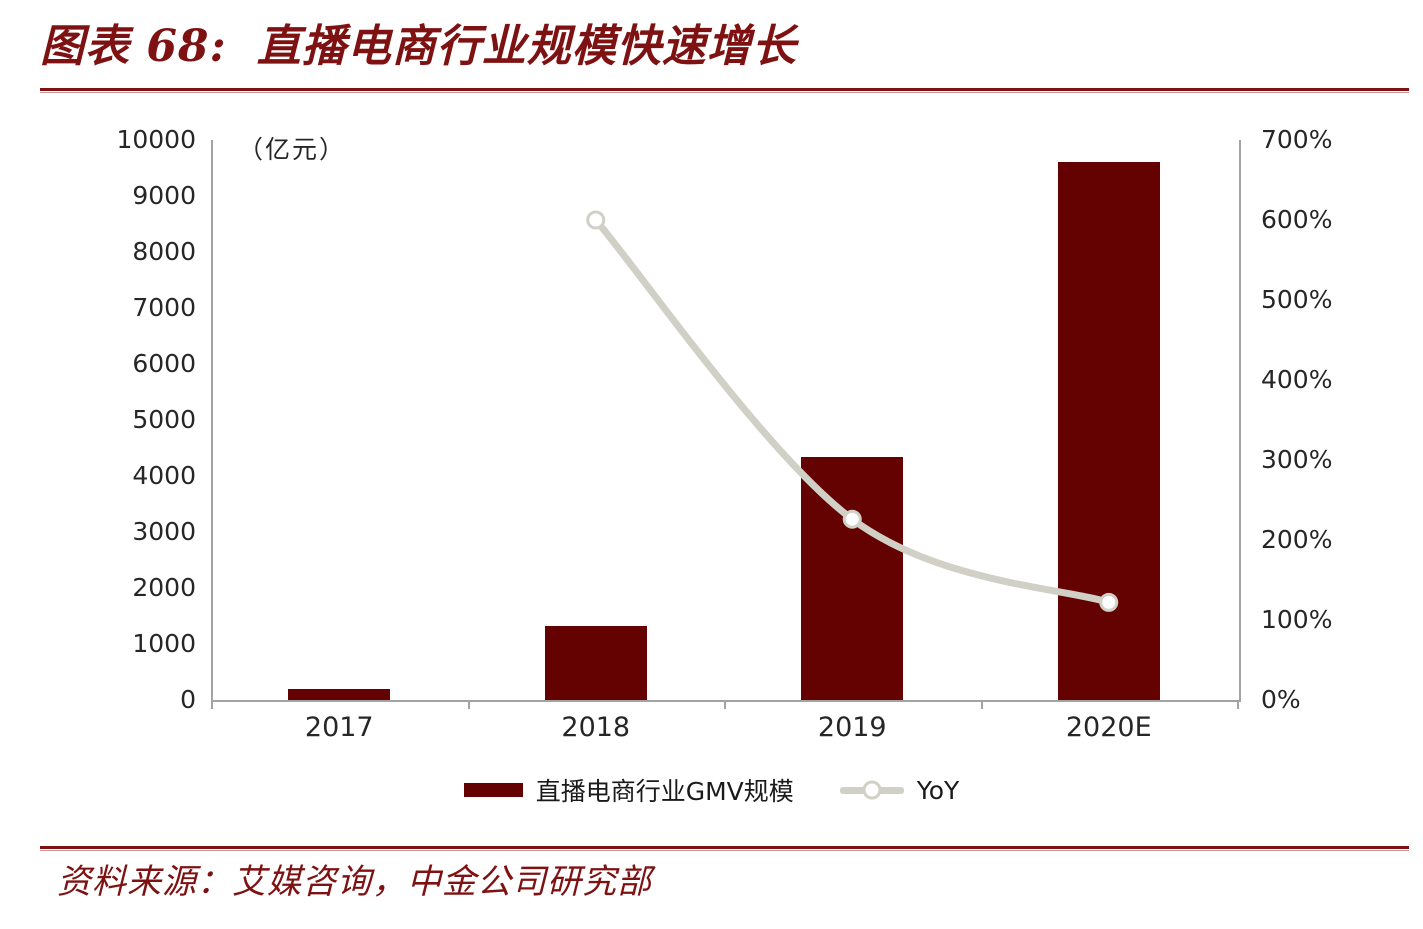 The width and height of the screenshot is (1423, 929). What do you see at coordinates (1297, 539) in the screenshot?
I see `right-axis-tick-200pct: 200%` at bounding box center [1297, 539].